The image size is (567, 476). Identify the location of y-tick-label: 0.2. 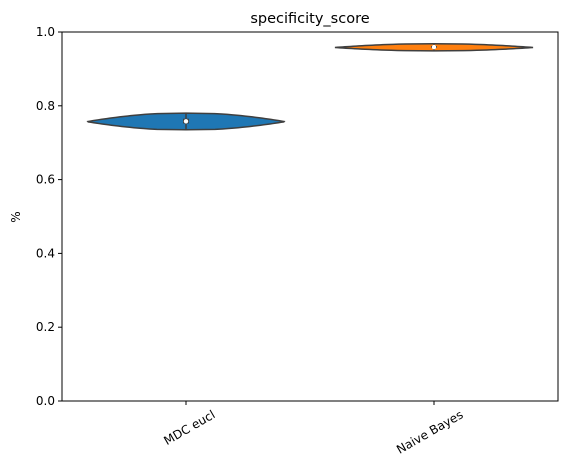
(45, 327).